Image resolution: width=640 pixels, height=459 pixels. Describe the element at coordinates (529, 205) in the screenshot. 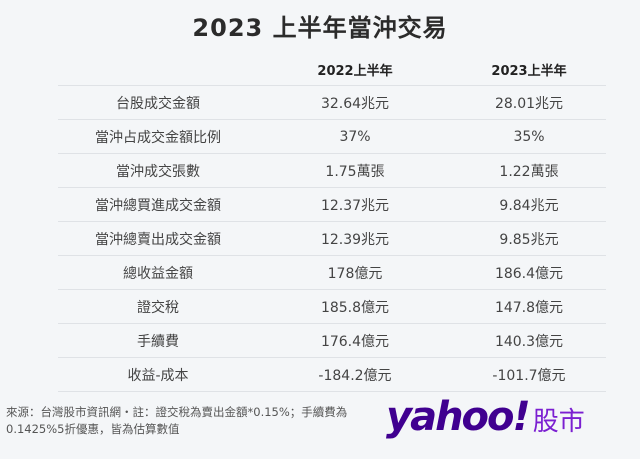

I see `row-value: 9.84兆元` at that location.